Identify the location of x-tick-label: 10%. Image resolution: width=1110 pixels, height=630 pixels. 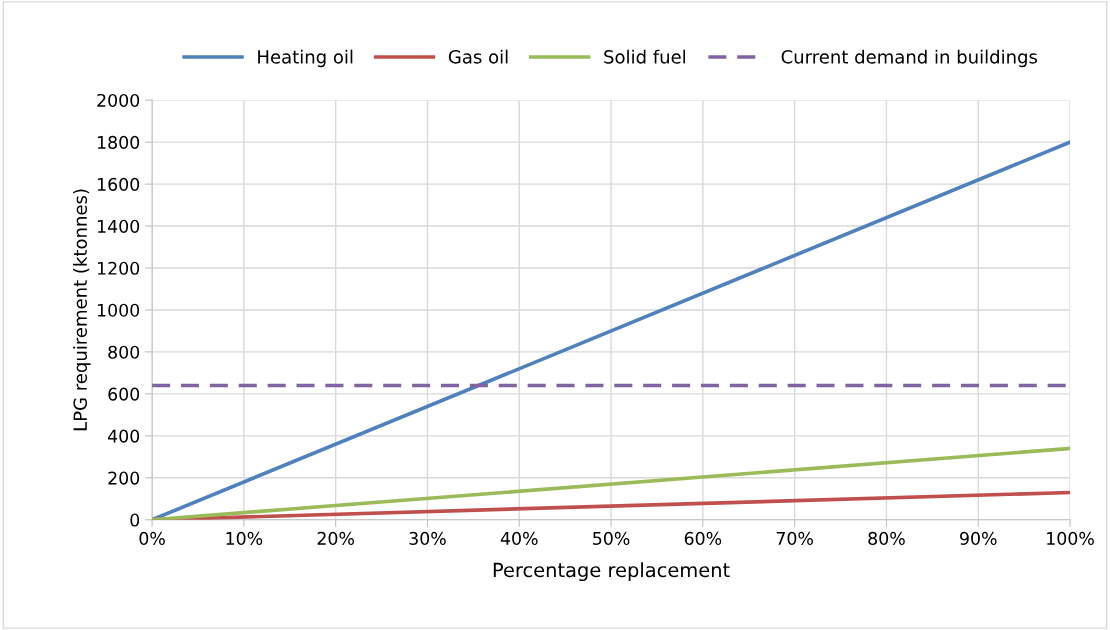
(244, 538).